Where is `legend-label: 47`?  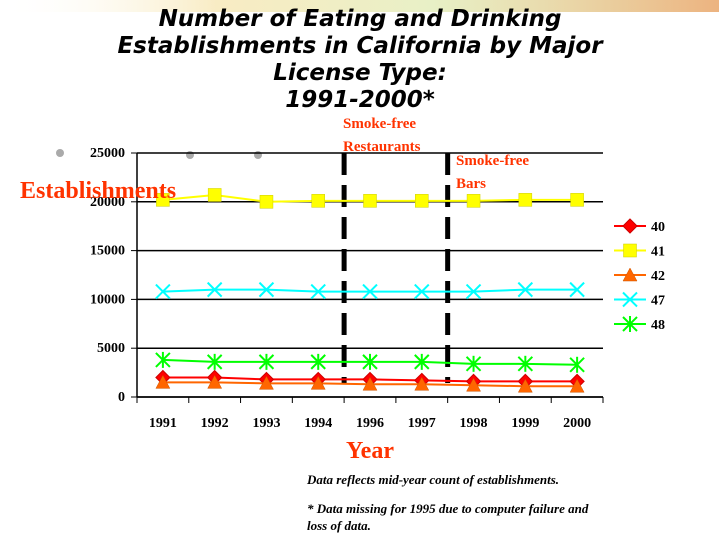
legend-label: 47 is located at coordinates (658, 301).